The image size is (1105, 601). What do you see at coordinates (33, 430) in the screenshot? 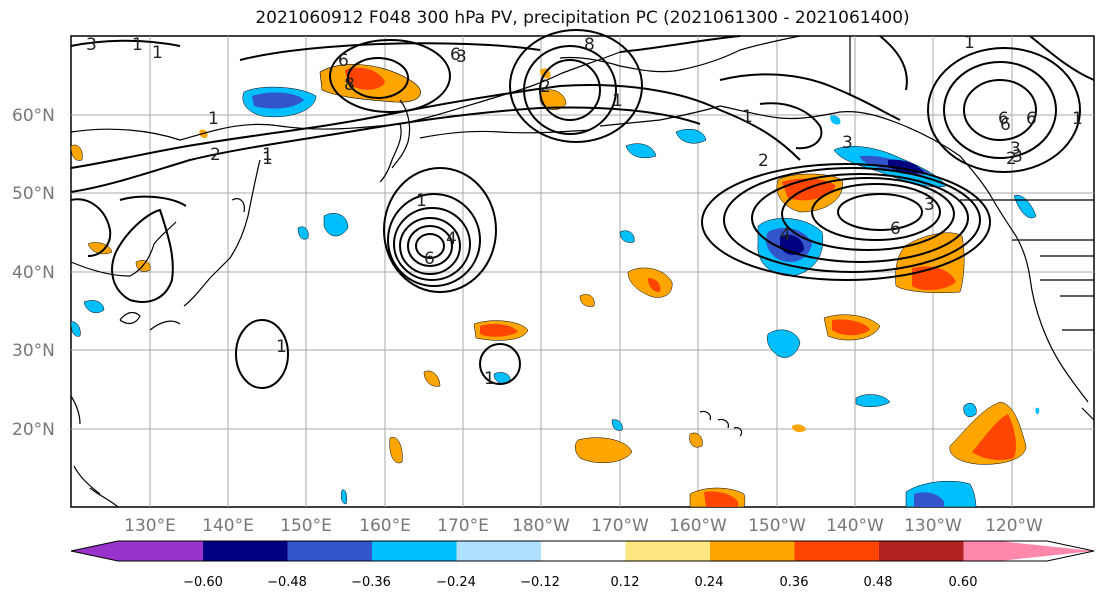
I see `lat-label: 20°N` at bounding box center [33, 430].